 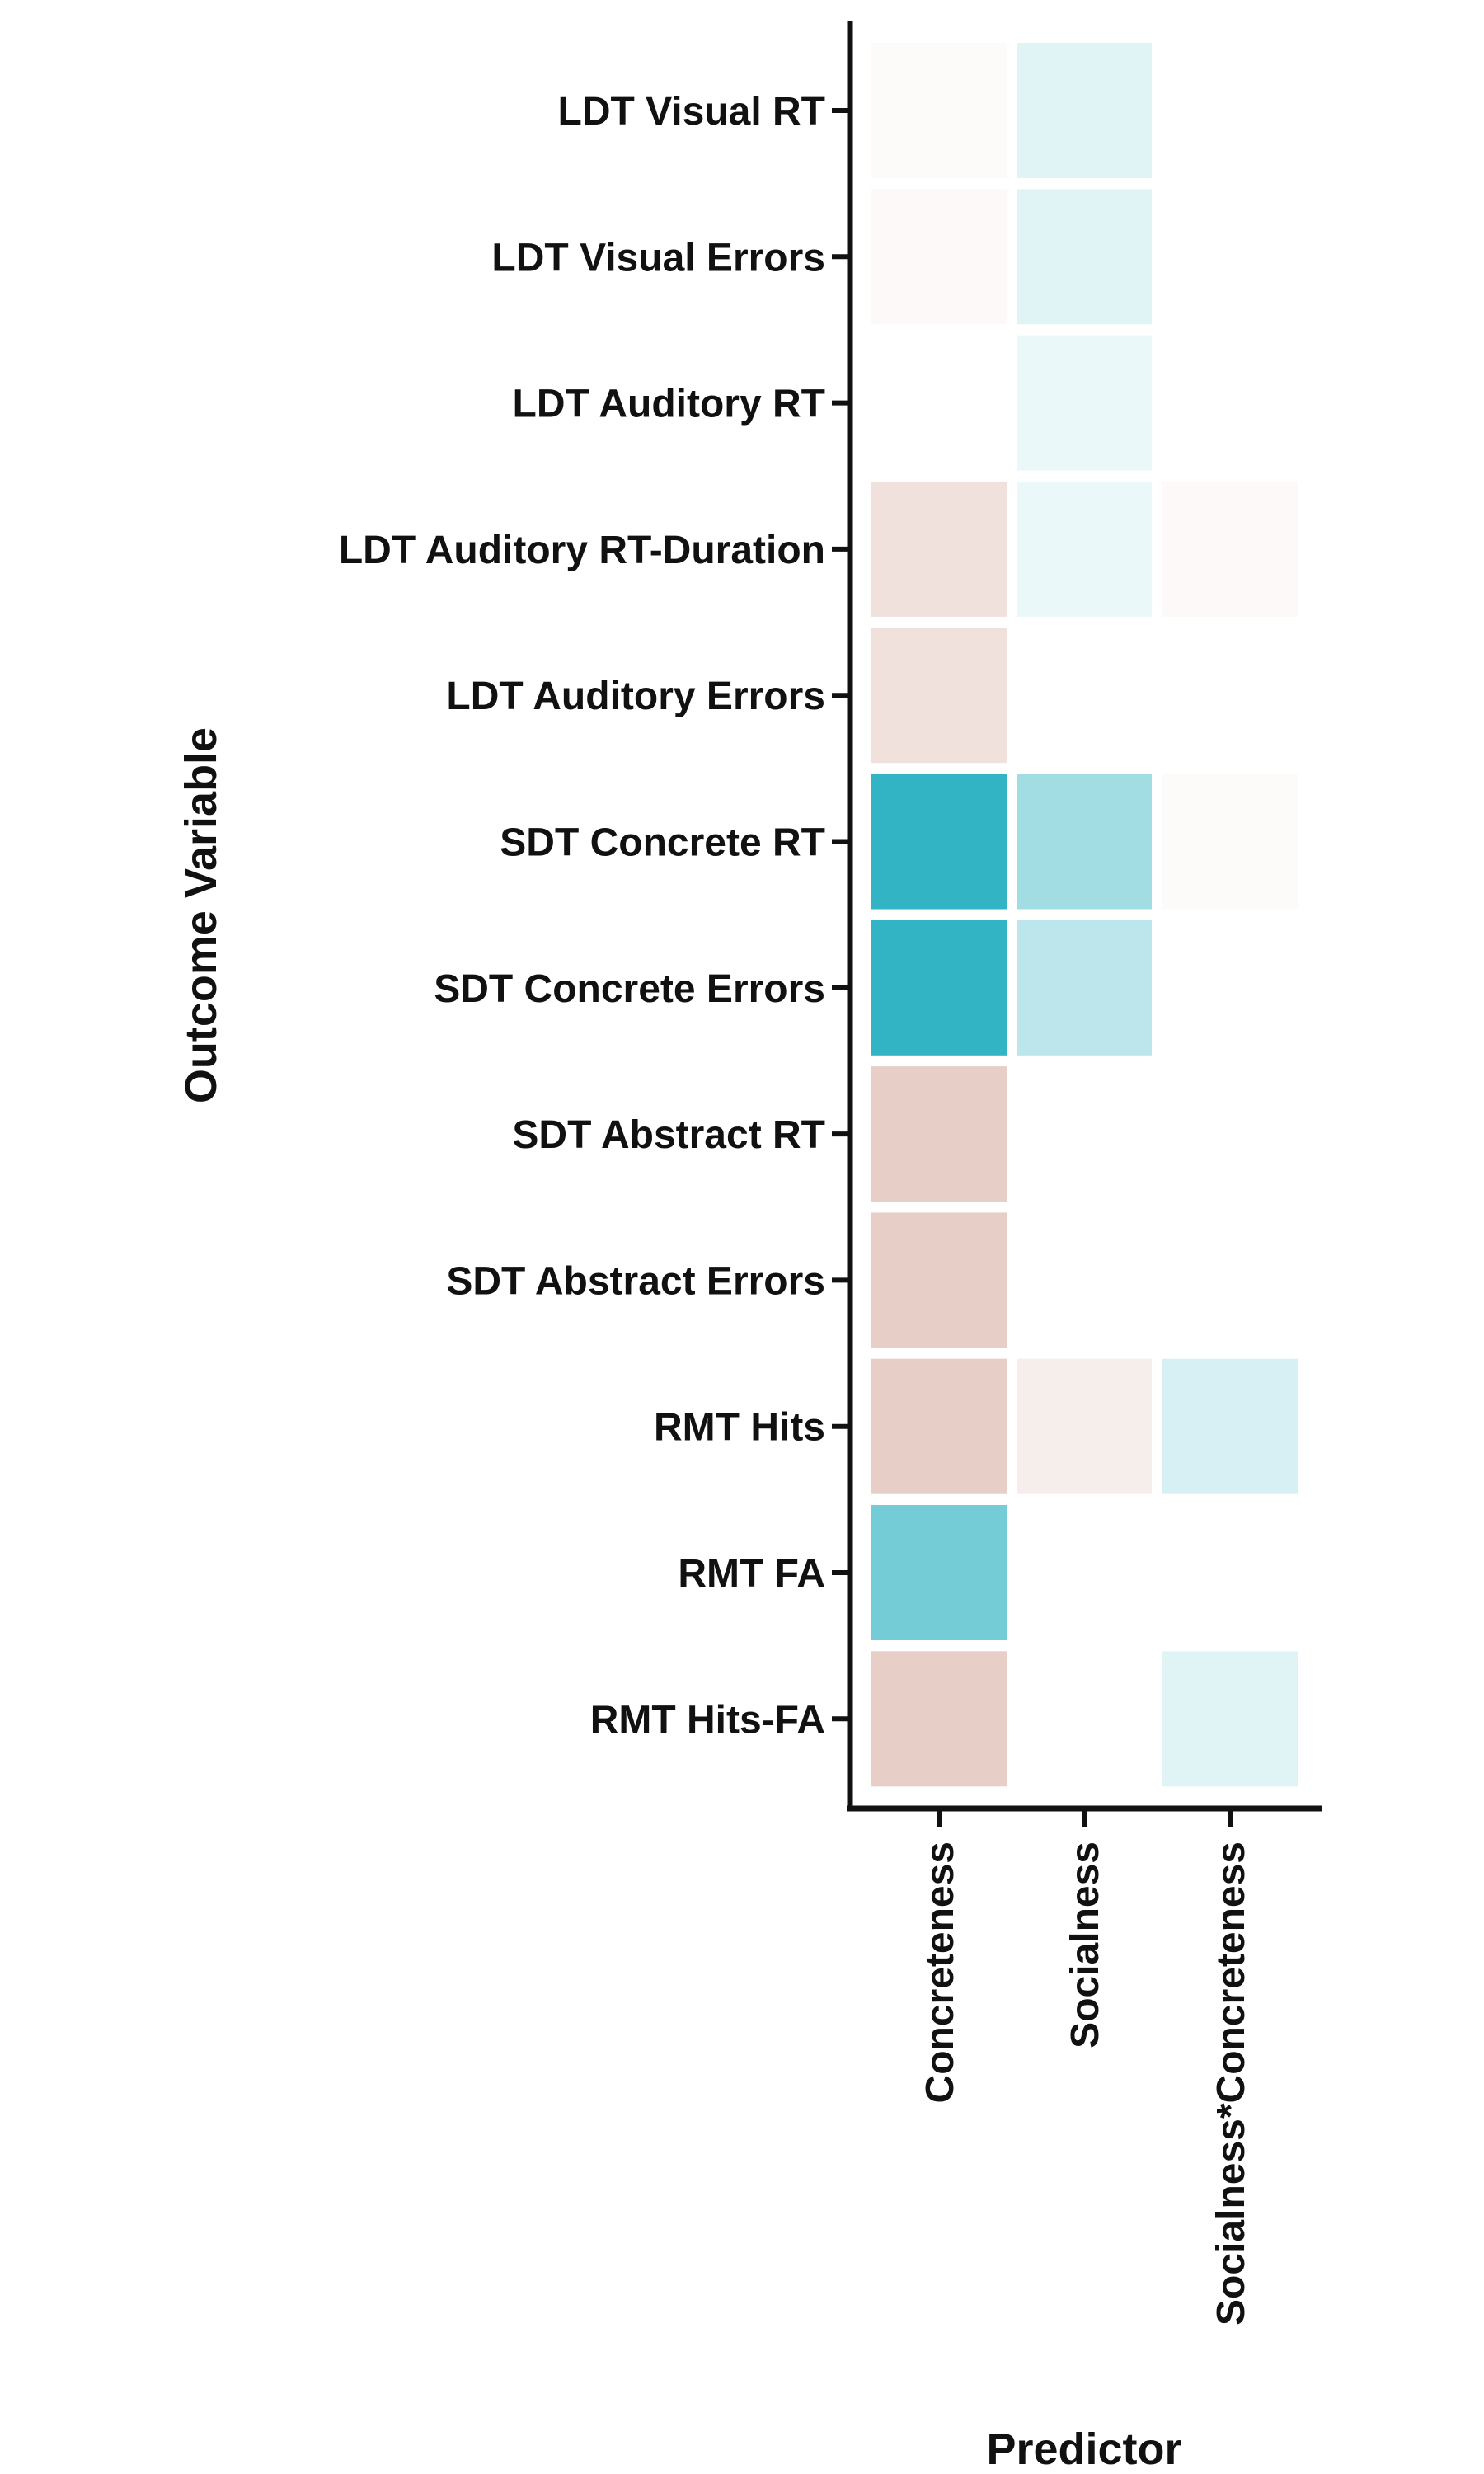 I want to click on heatmap-cell-sdt-concrete-rt-concreteness, so click(x=939, y=842).